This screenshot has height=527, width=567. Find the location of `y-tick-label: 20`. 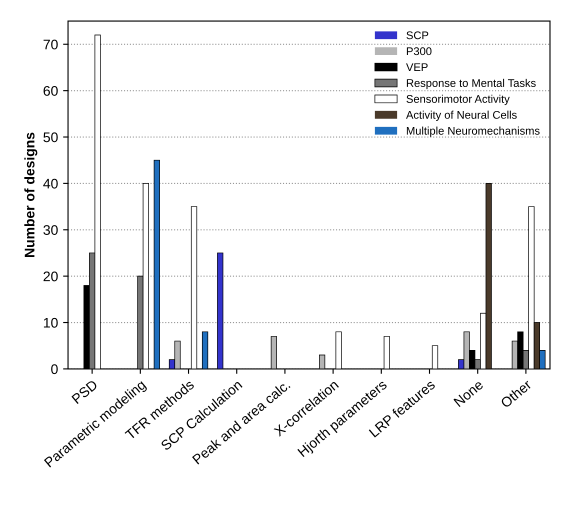

y-tick-label: 20 is located at coordinates (51, 276).